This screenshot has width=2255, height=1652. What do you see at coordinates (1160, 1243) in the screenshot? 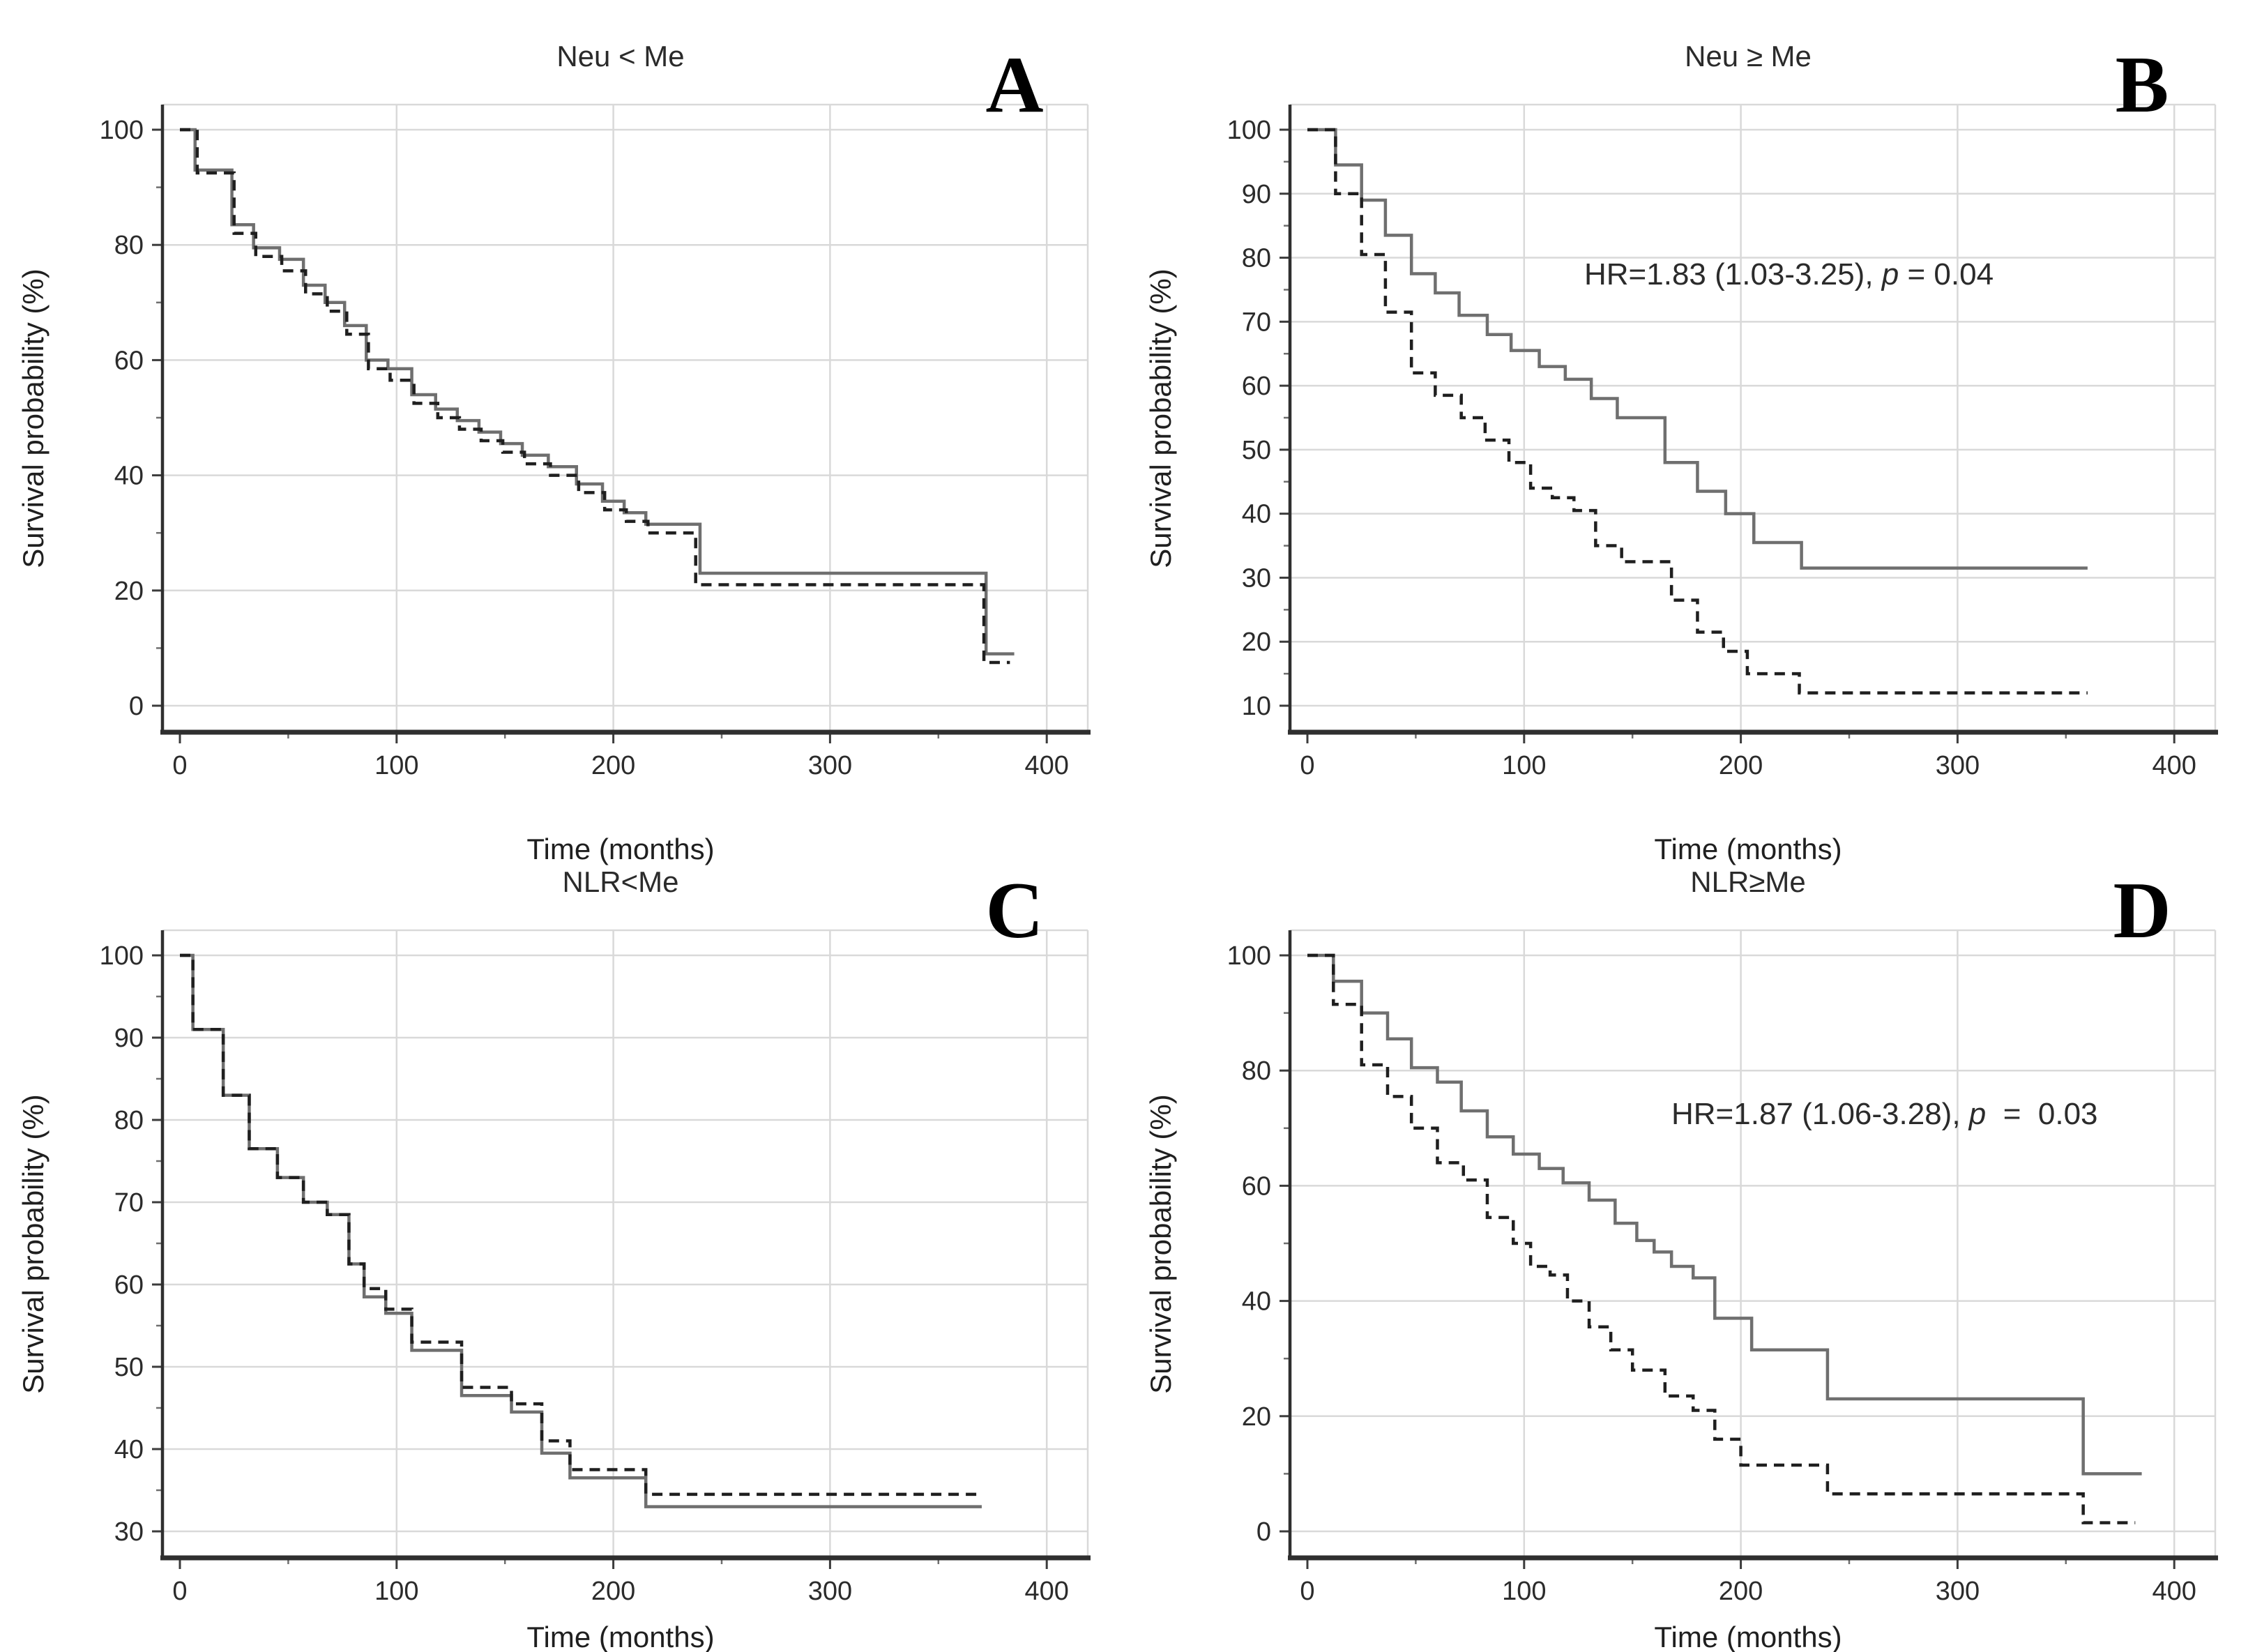
I see `panel-D-y-axis-label: Survival probability (%)` at bounding box center [1160, 1243].